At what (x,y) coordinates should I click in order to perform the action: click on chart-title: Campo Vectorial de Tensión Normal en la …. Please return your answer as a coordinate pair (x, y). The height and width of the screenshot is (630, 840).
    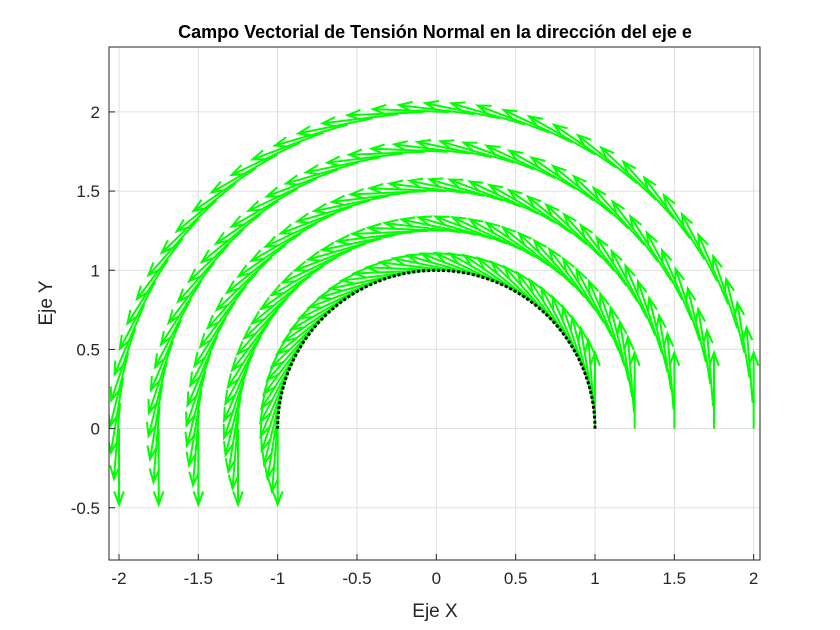
    Looking at the image, I should click on (435, 32).